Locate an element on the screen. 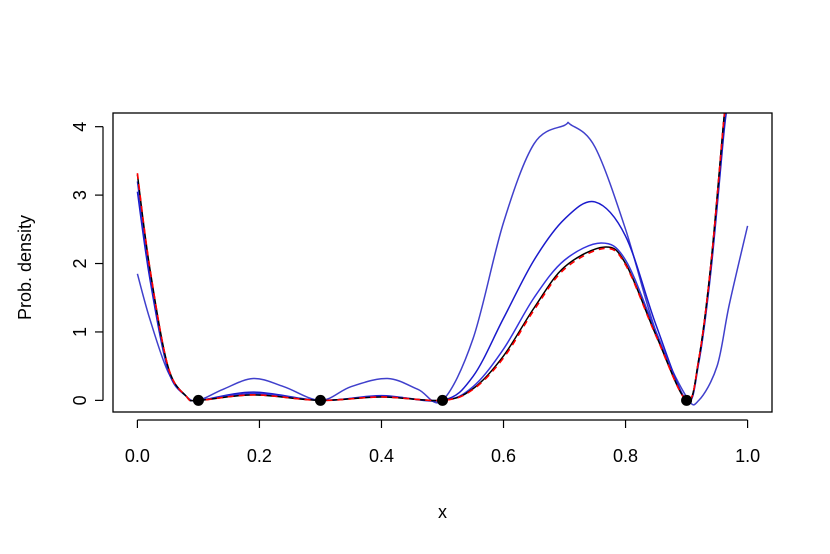 The width and height of the screenshot is (830, 554). x-tick-label: 0.8 is located at coordinates (625, 456).